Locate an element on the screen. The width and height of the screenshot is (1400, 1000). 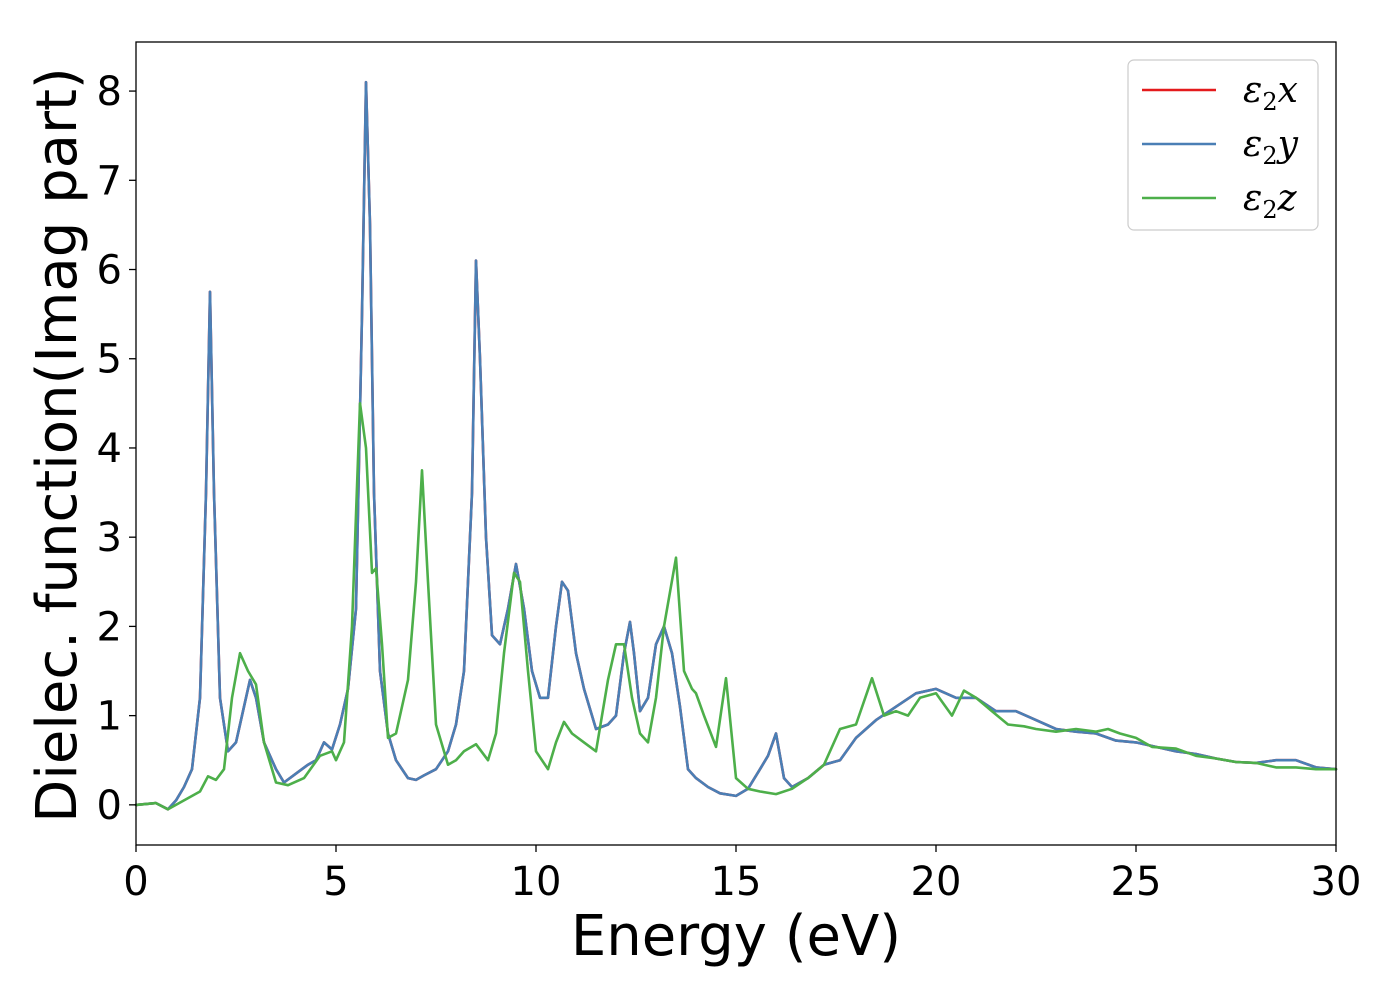
y-tick-label: 3 is located at coordinates (109, 538).